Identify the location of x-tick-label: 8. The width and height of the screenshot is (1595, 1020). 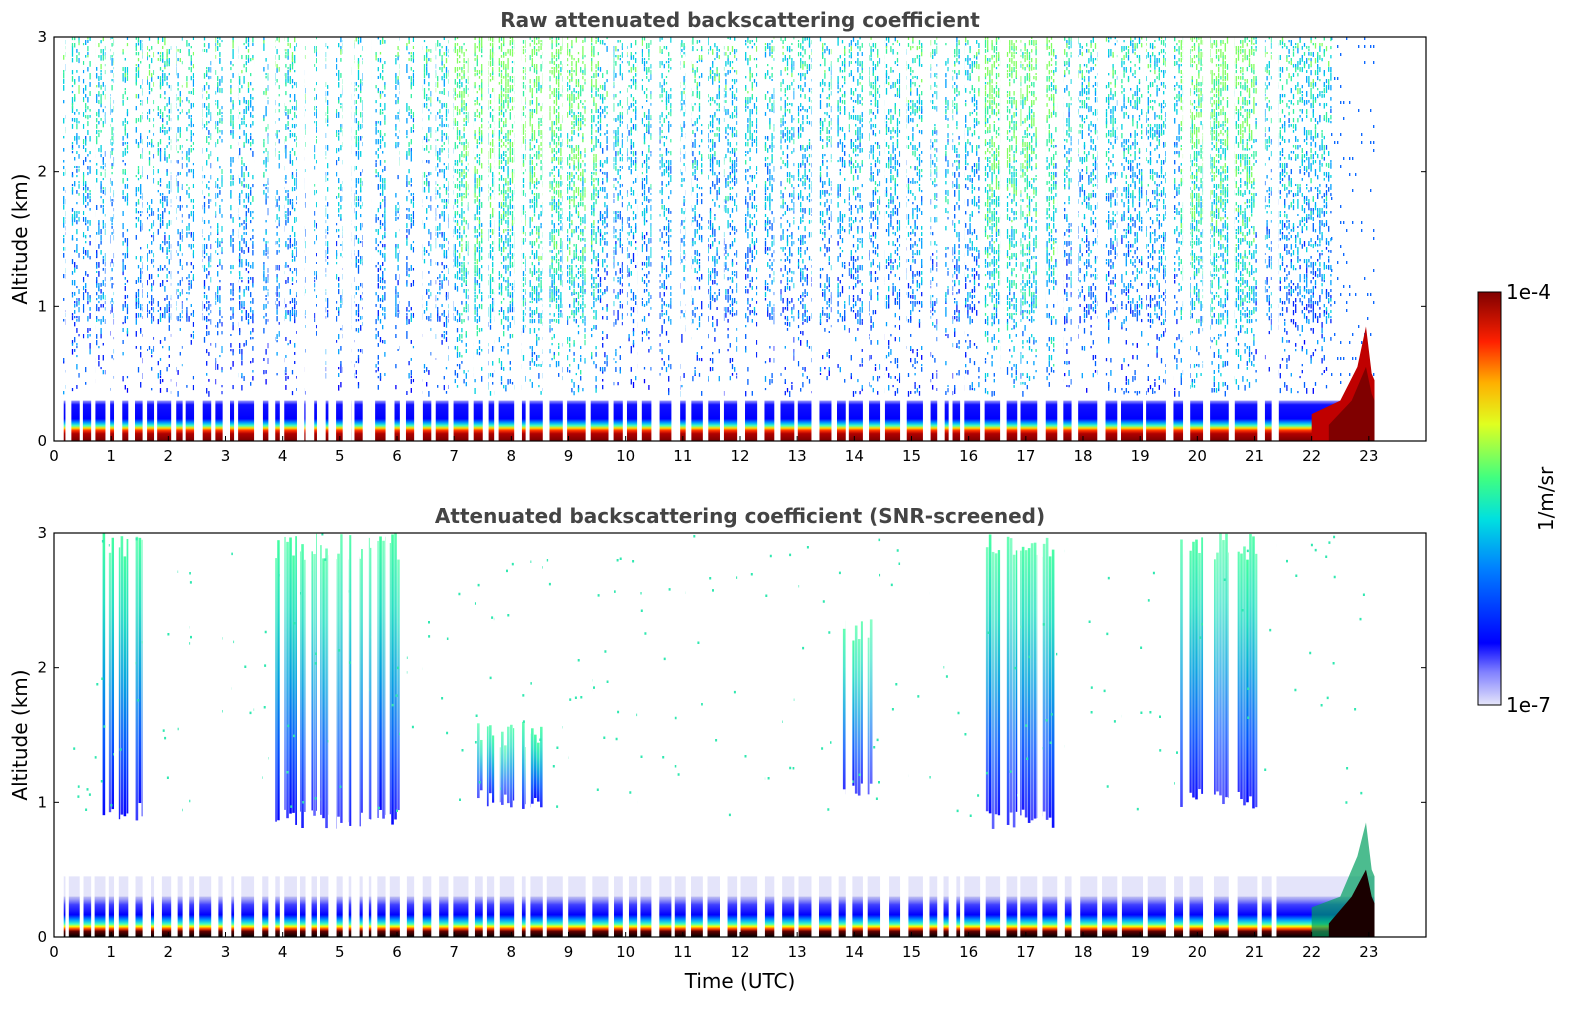
(512, 456).